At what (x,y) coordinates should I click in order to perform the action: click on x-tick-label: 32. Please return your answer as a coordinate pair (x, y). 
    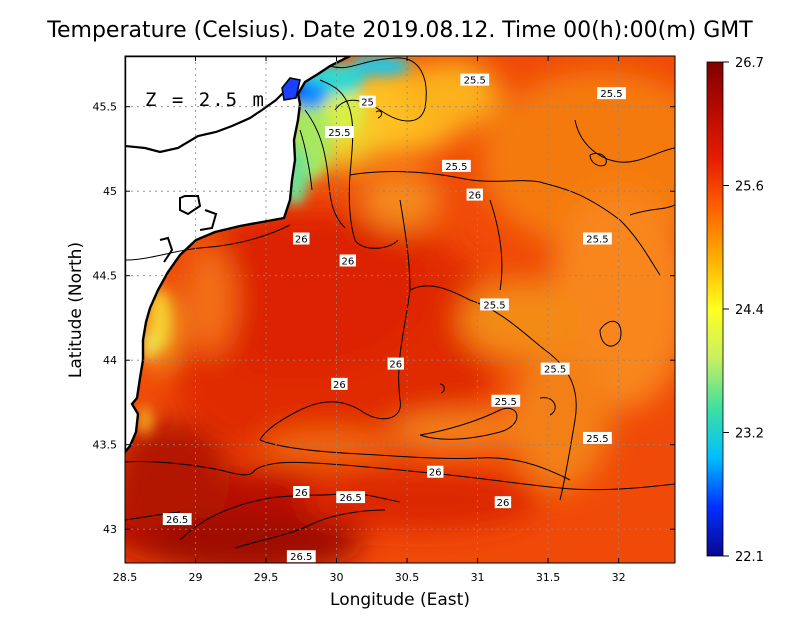
    Looking at the image, I should click on (619, 577).